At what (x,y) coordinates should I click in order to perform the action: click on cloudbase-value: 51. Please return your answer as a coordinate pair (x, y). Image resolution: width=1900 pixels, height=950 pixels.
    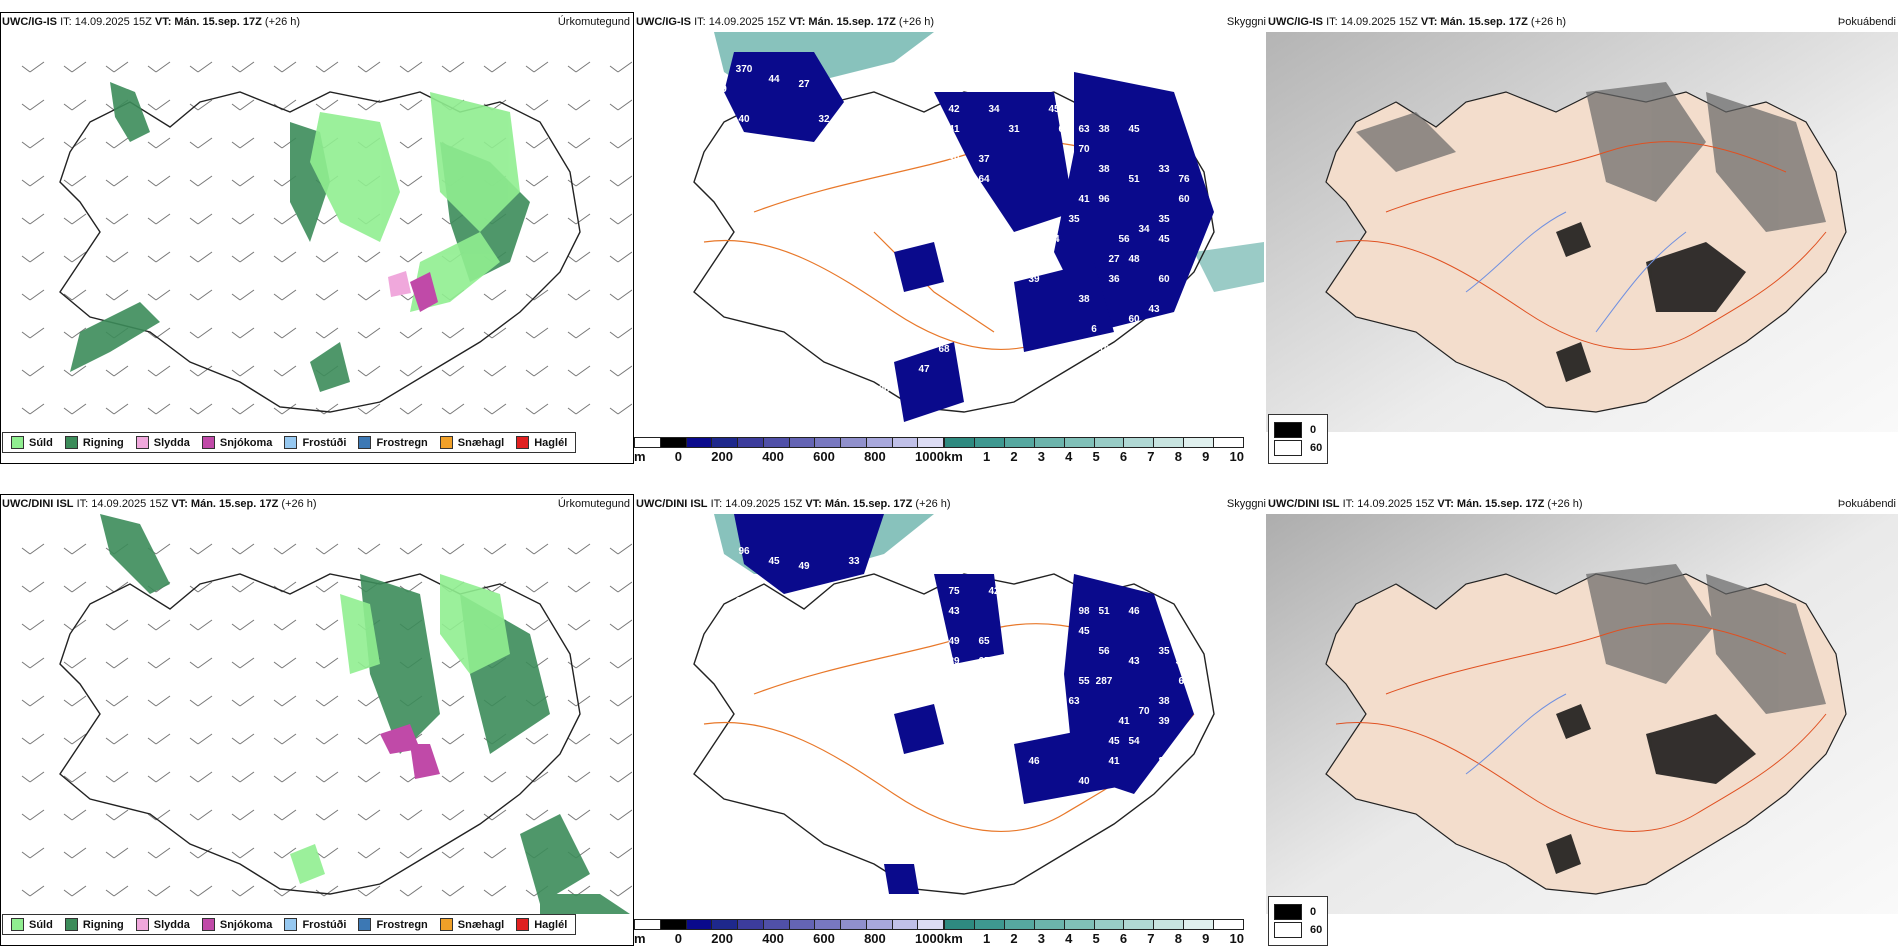
    Looking at the image, I should click on (1134, 179).